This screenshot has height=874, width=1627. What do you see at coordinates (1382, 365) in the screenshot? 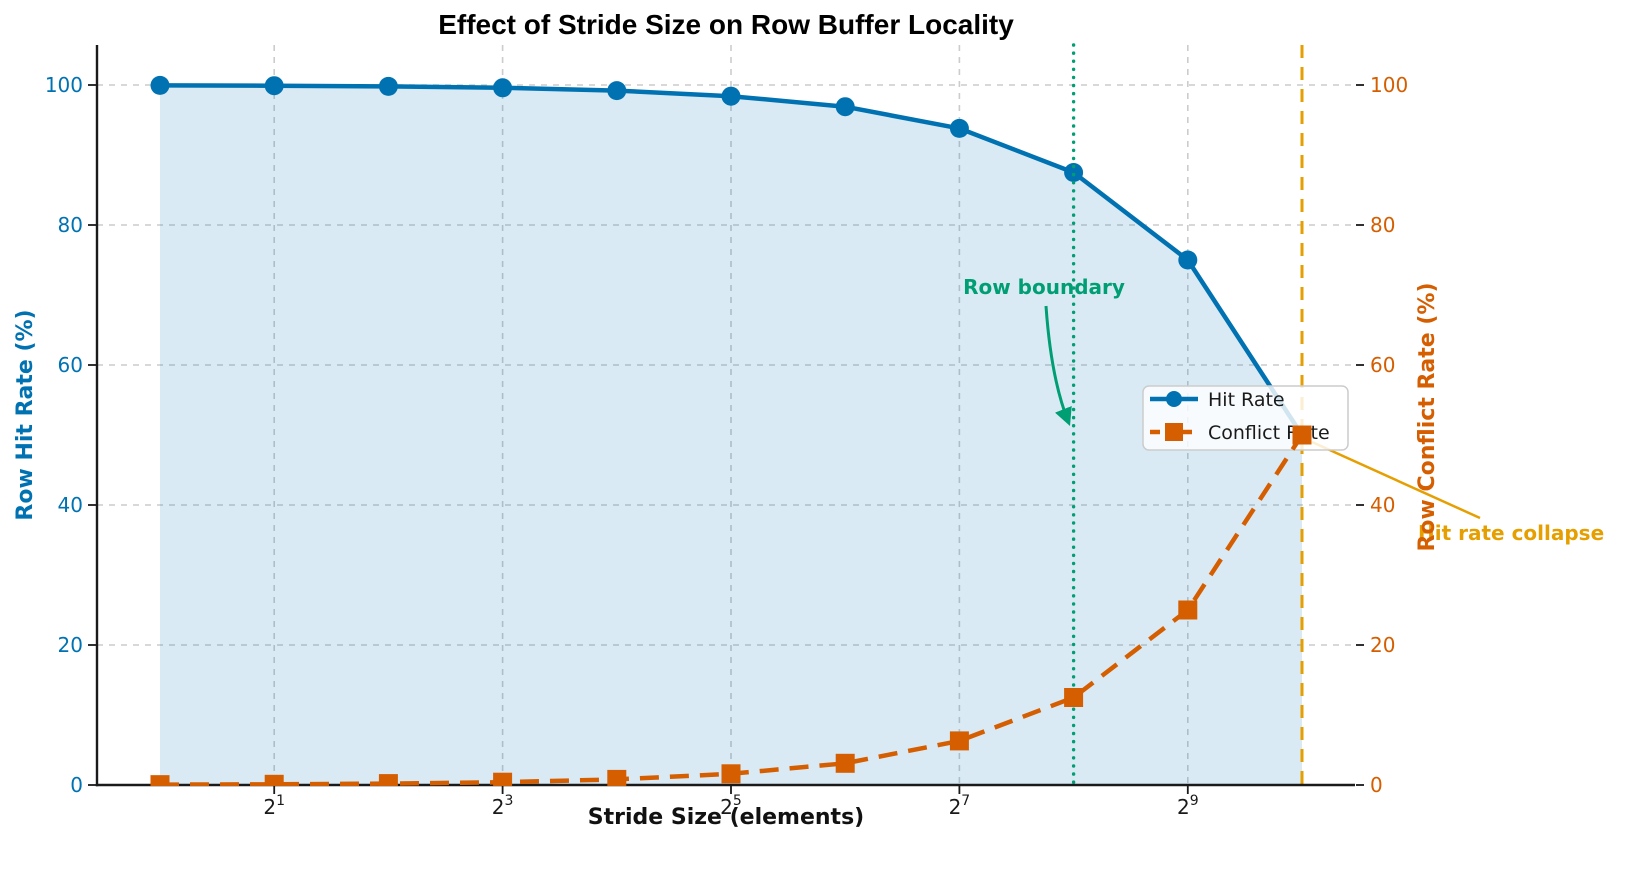
I see `y-tick-label-right: 60` at bounding box center [1382, 365].